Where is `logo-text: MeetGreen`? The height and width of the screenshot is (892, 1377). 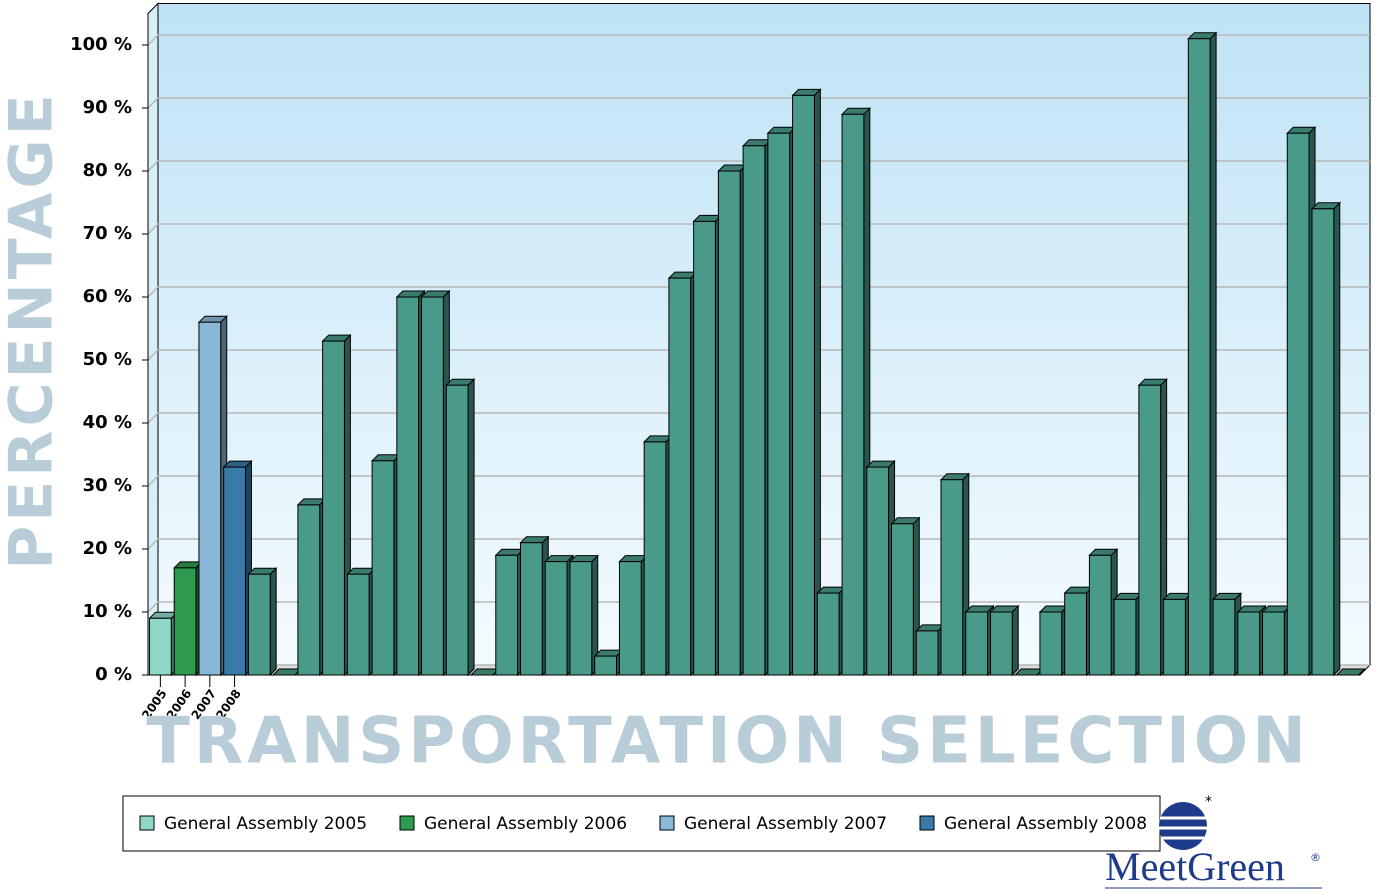
logo-text: MeetGreen is located at coordinates (1195, 866).